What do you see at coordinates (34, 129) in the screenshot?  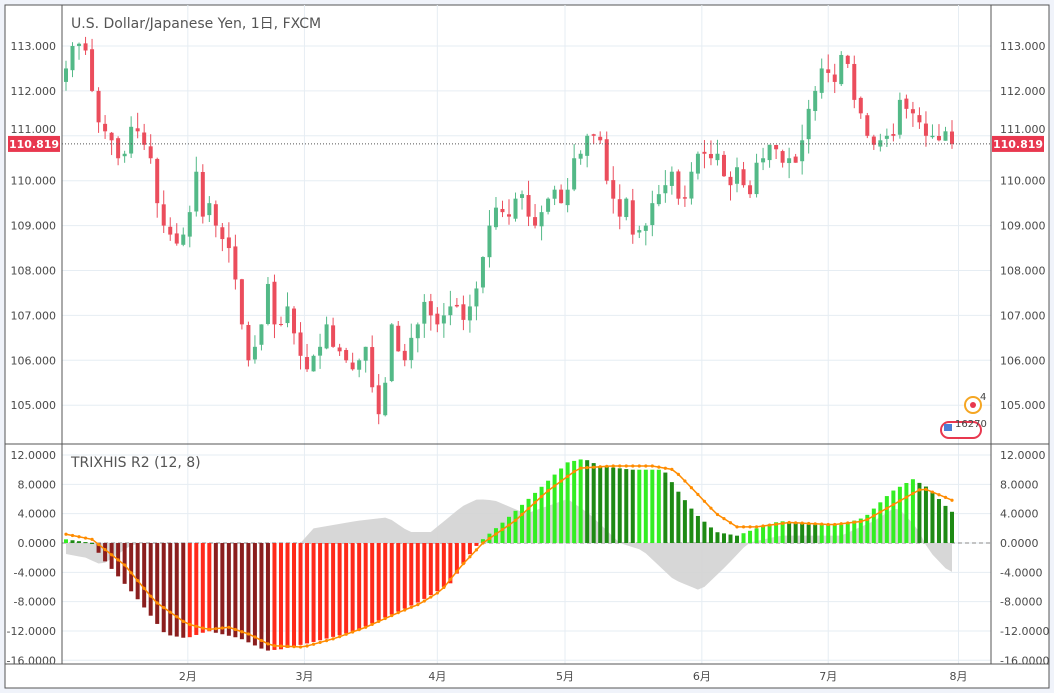 I see `left-price-tick: 111.000` at bounding box center [34, 129].